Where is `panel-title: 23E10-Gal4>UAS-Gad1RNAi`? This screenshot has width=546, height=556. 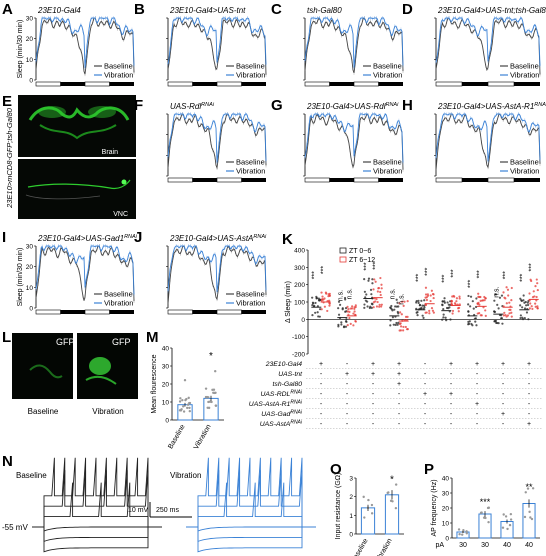
panel-title: 23E10-Gal4>UAS-Gad1RNAi is located at coordinates (87, 238).